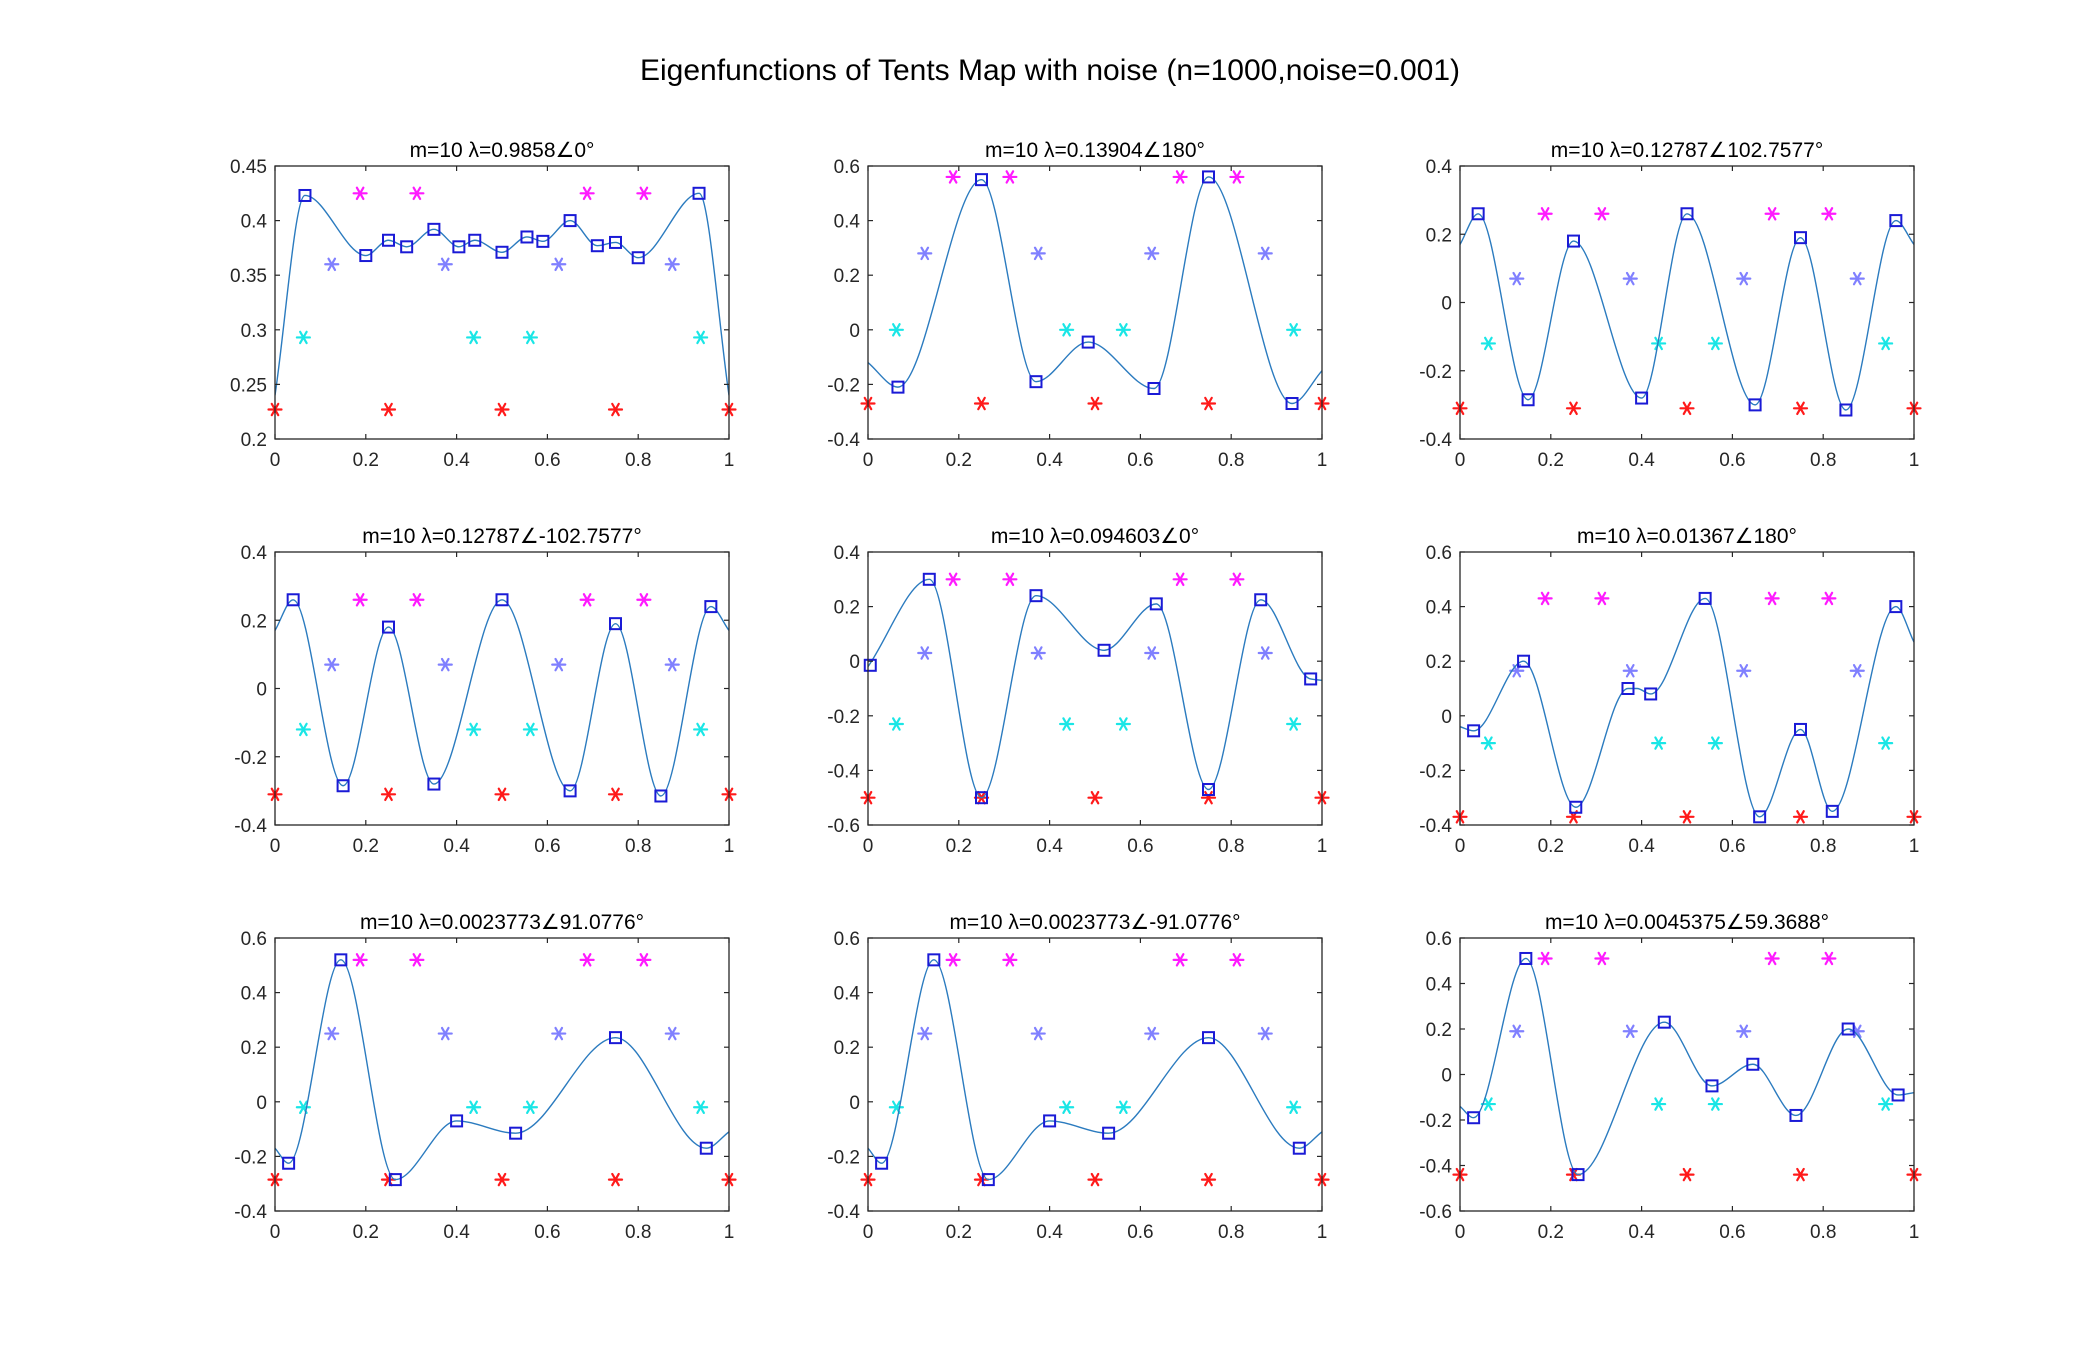  What do you see at coordinates (1446, 304) in the screenshot?
I see `y-tick-label: 0` at bounding box center [1446, 304].